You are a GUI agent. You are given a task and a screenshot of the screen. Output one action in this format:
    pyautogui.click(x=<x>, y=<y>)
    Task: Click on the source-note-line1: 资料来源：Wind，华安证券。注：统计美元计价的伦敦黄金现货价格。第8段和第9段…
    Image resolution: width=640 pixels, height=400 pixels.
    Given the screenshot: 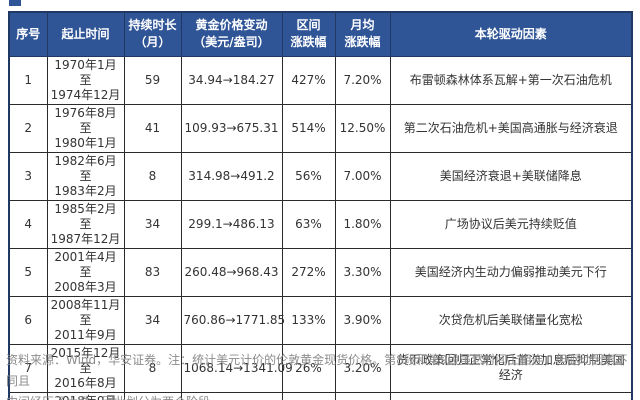 What is the action you would take?
    pyautogui.click(x=317, y=370)
    